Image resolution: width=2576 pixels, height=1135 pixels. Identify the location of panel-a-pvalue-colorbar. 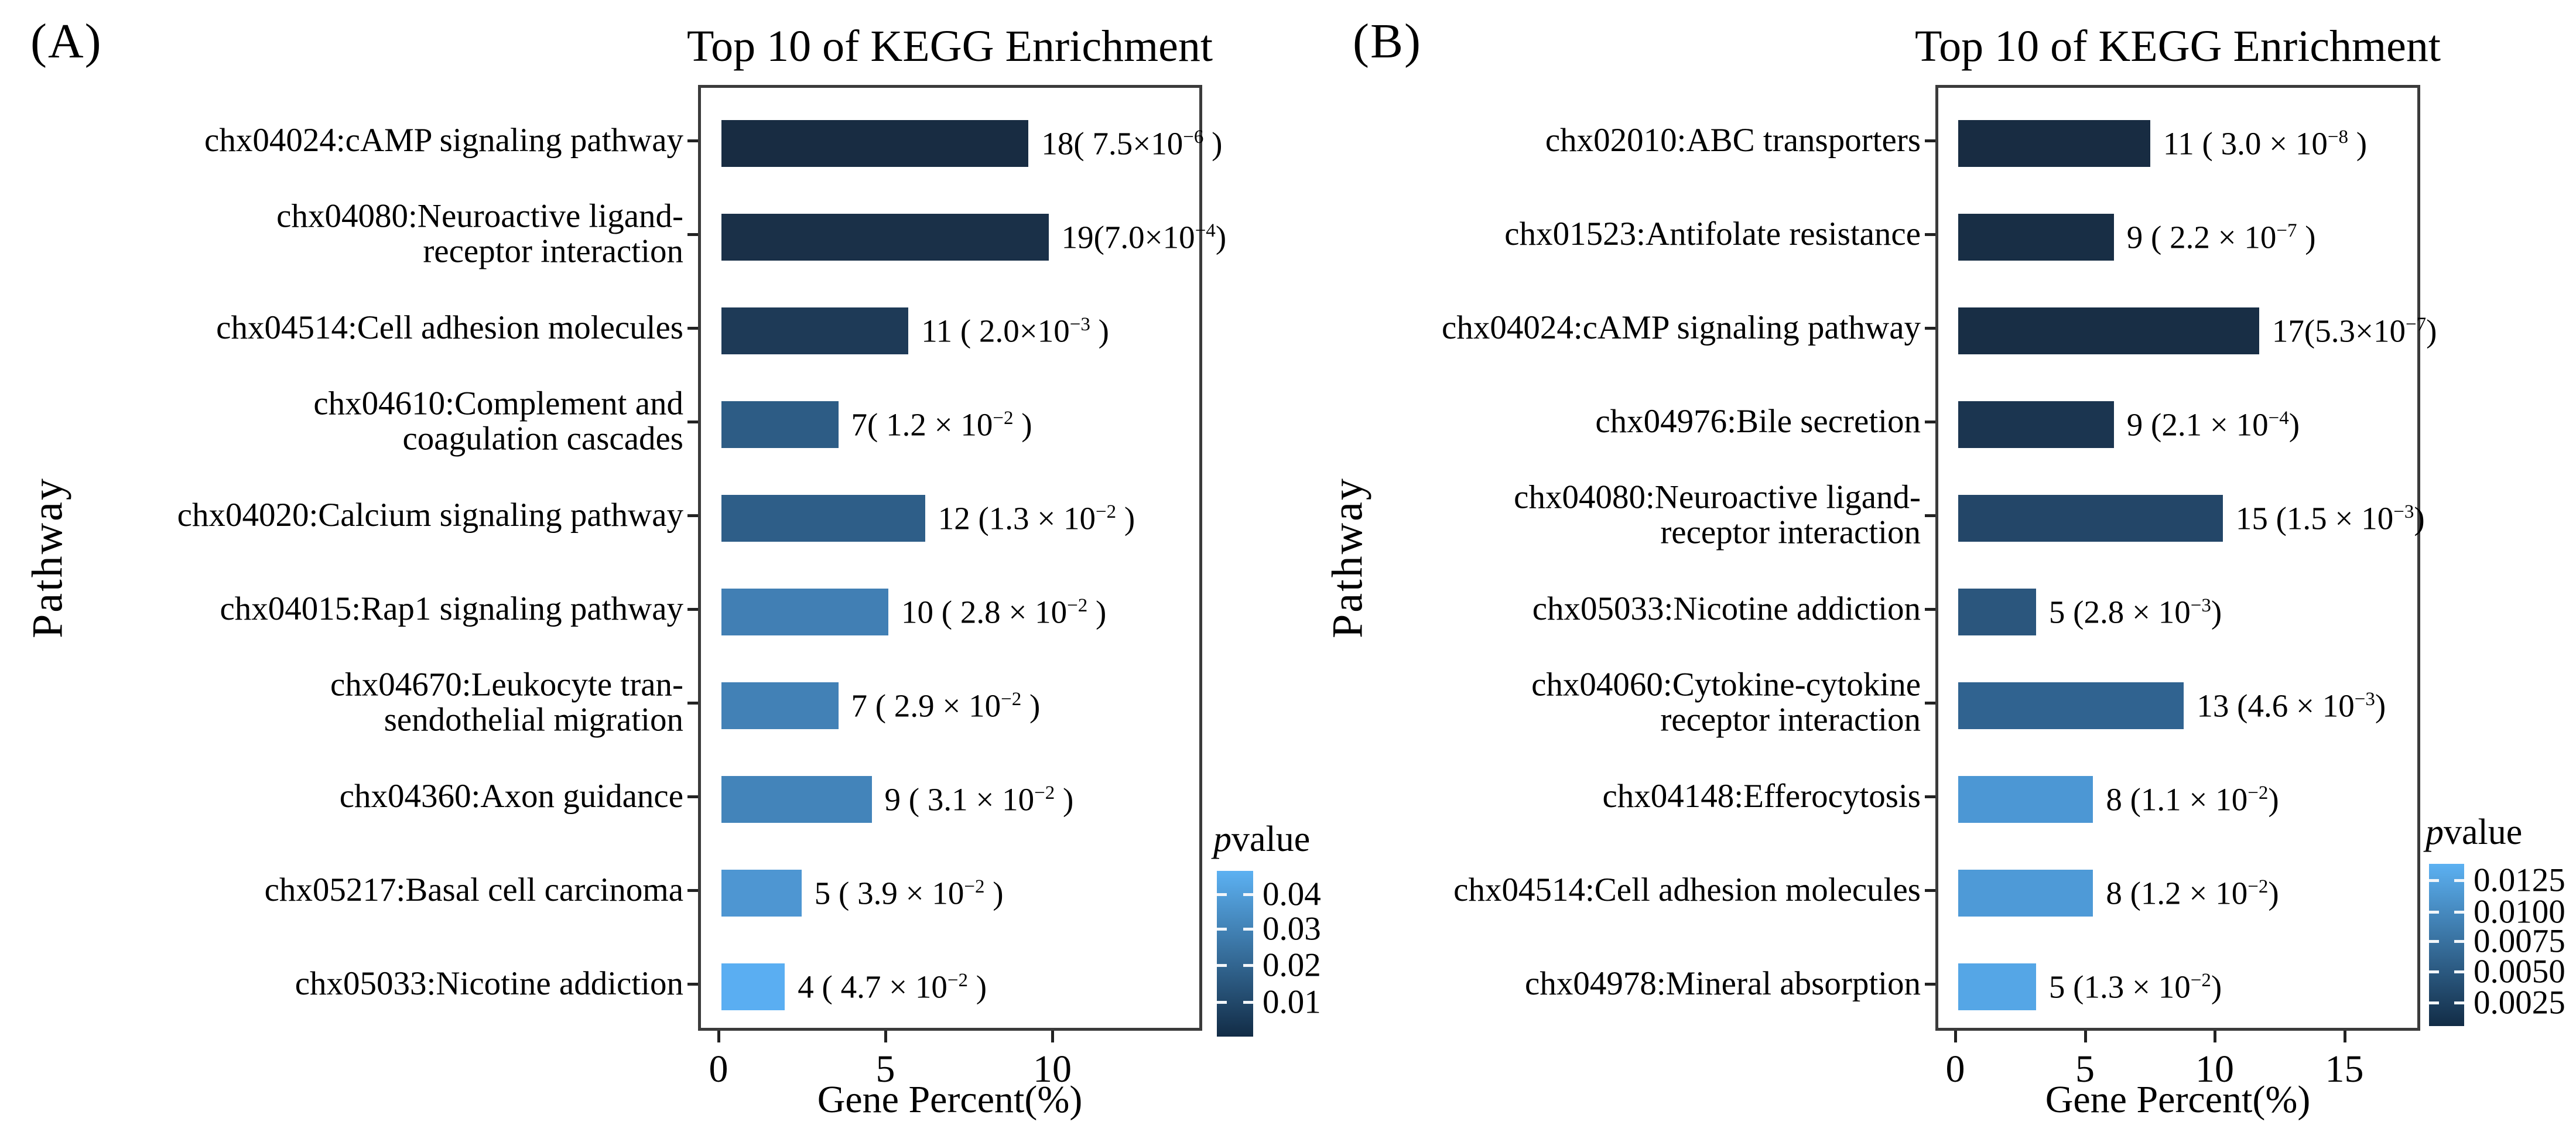
(1235, 954).